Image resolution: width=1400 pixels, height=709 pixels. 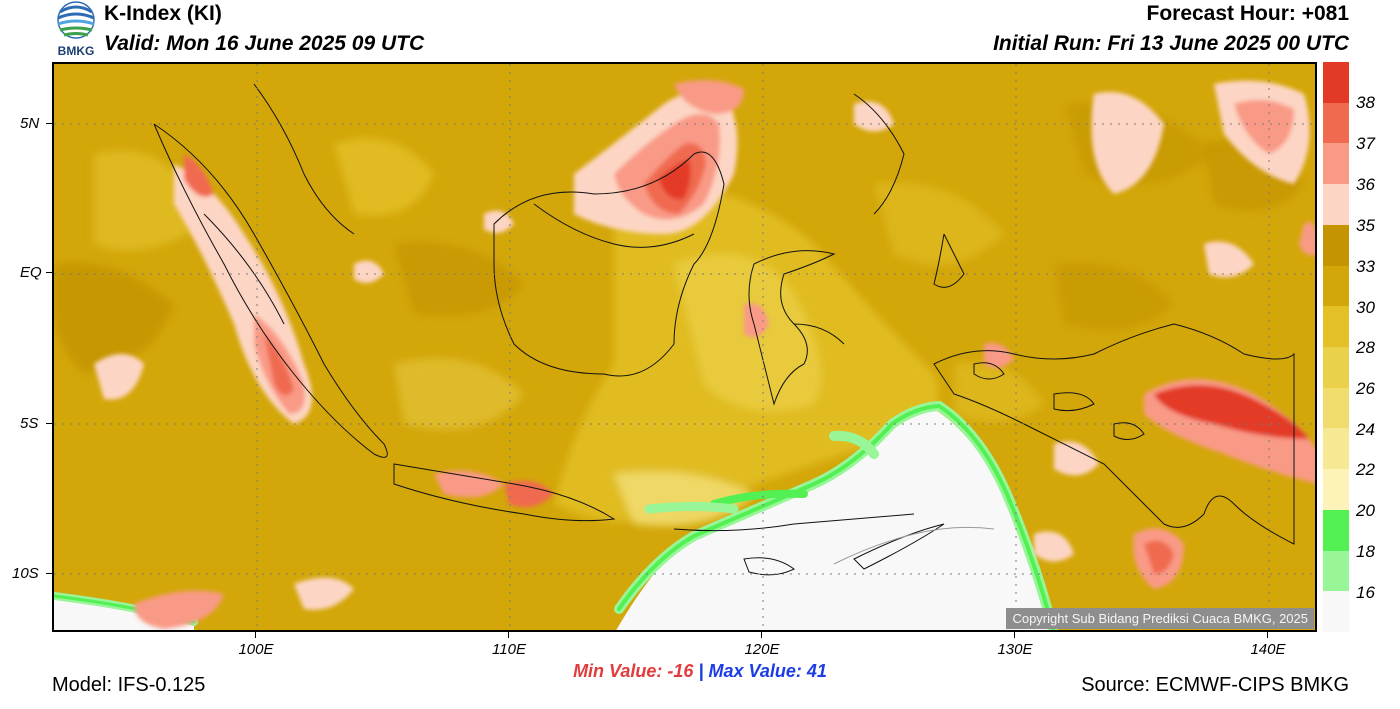 What do you see at coordinates (76, 30) in the screenshot?
I see `bmkg-logo: BMKG` at bounding box center [76, 30].